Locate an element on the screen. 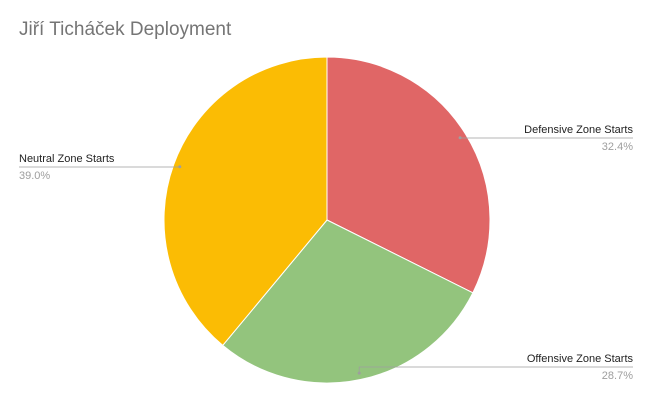 The image size is (653, 403). slice-label-offensive-zone-starts: Offensive Zone Starts is located at coordinates (580, 359).